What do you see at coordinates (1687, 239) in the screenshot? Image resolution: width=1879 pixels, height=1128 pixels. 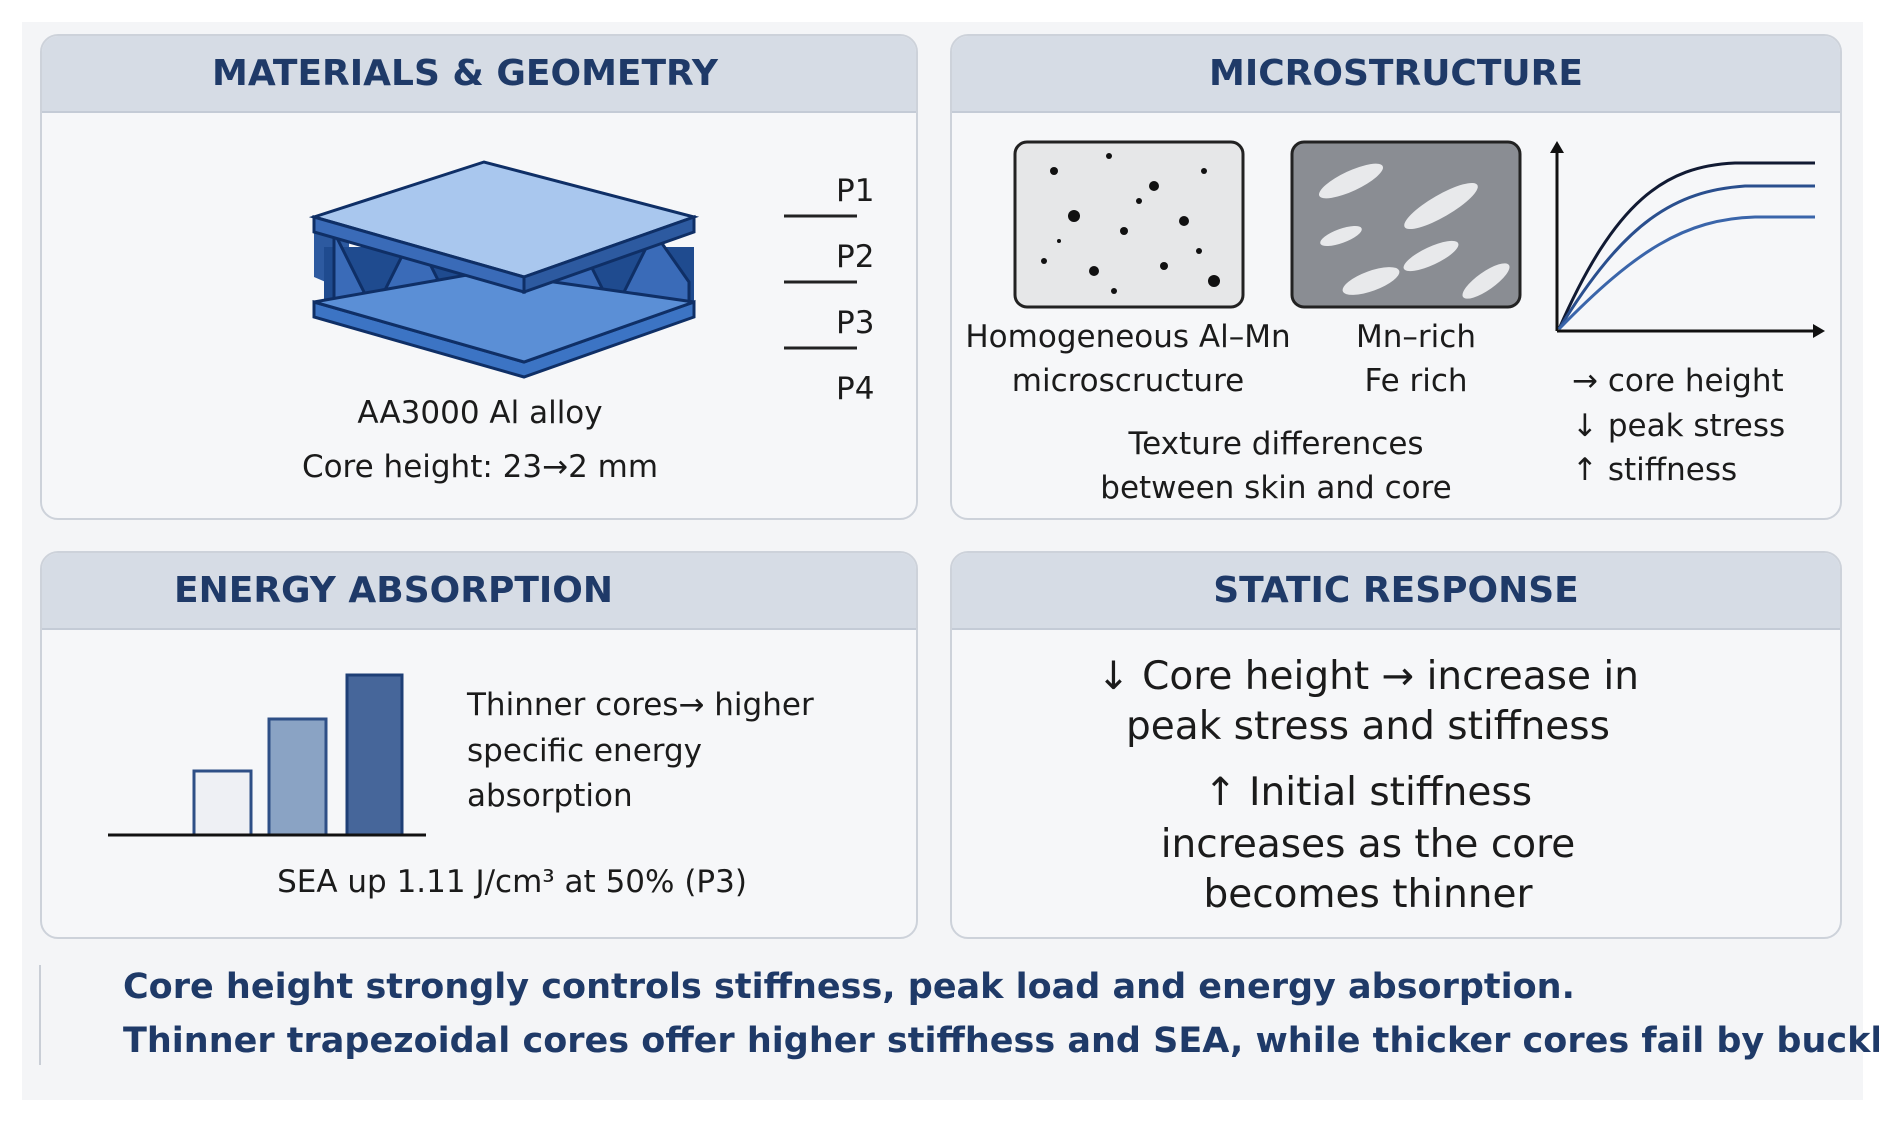 I see `curves-graph` at bounding box center [1687, 239].